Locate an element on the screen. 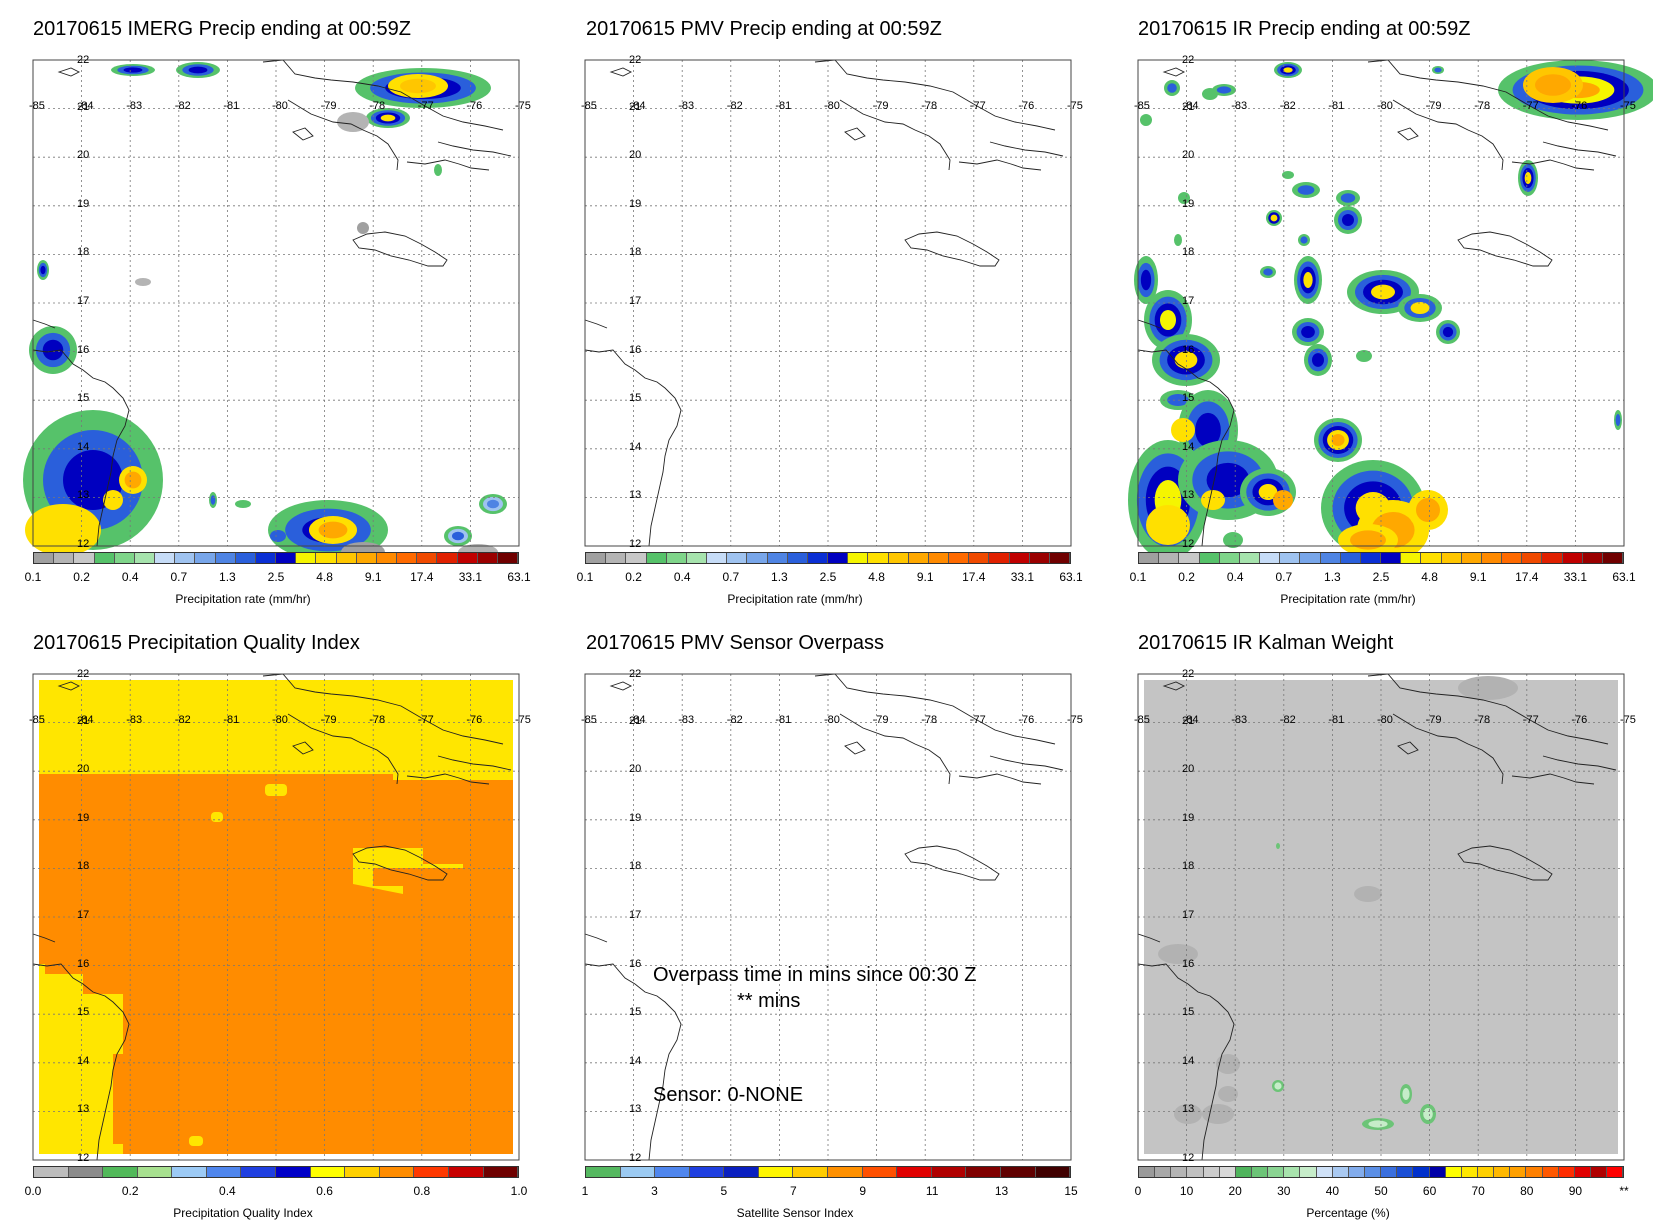 The image size is (1653, 1220). colorbar-tick: 9.1 is located at coordinates (925, 577).